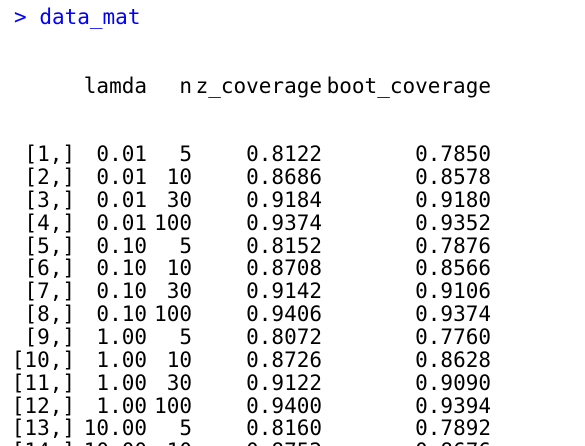 The height and width of the screenshot is (446, 585). What do you see at coordinates (49, 291) in the screenshot?
I see `row-index: [7,]` at bounding box center [49, 291].